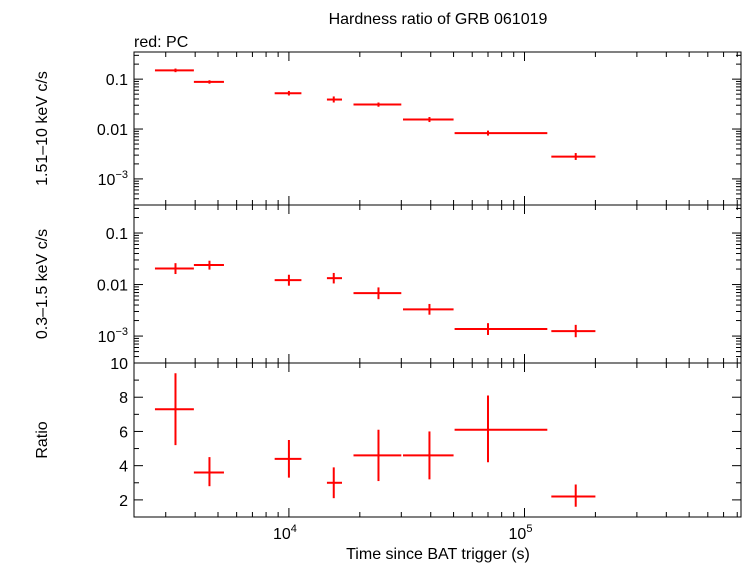 Image resolution: width=742 pixels, height=566 pixels. I want to click on x-tick-label: 10⁴, so click(285, 533).